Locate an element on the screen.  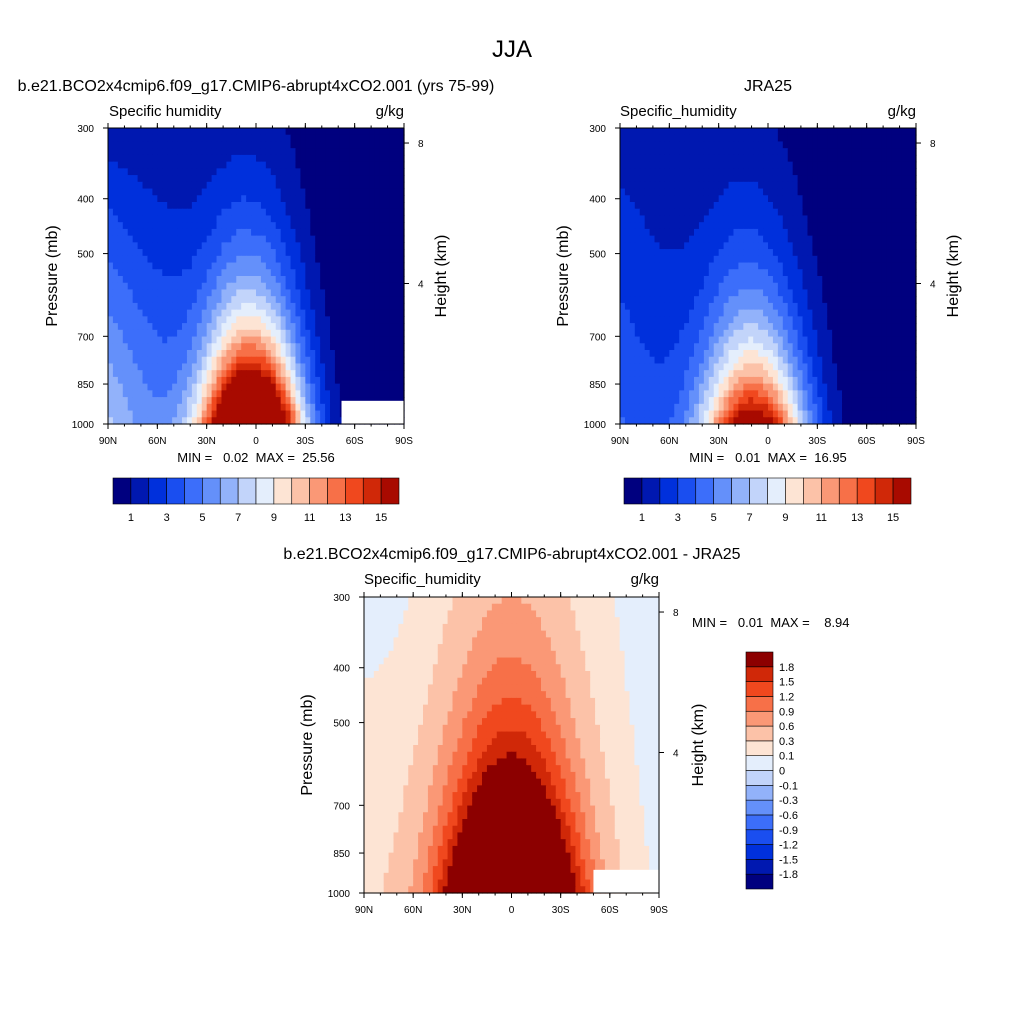
colorbar-label: 5 is located at coordinates (202, 518).